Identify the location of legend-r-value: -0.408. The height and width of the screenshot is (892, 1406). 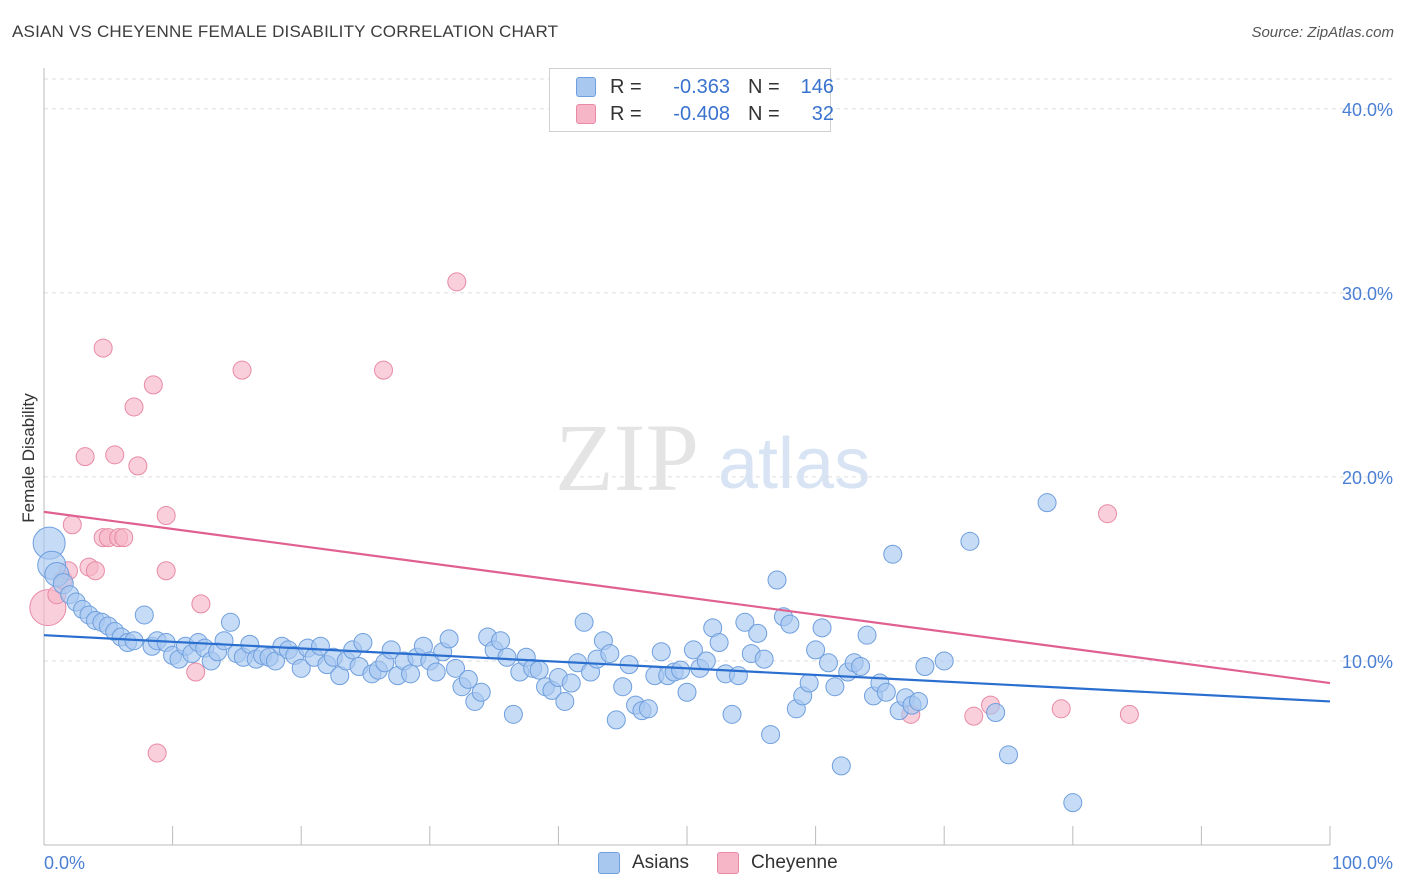
(701, 113).